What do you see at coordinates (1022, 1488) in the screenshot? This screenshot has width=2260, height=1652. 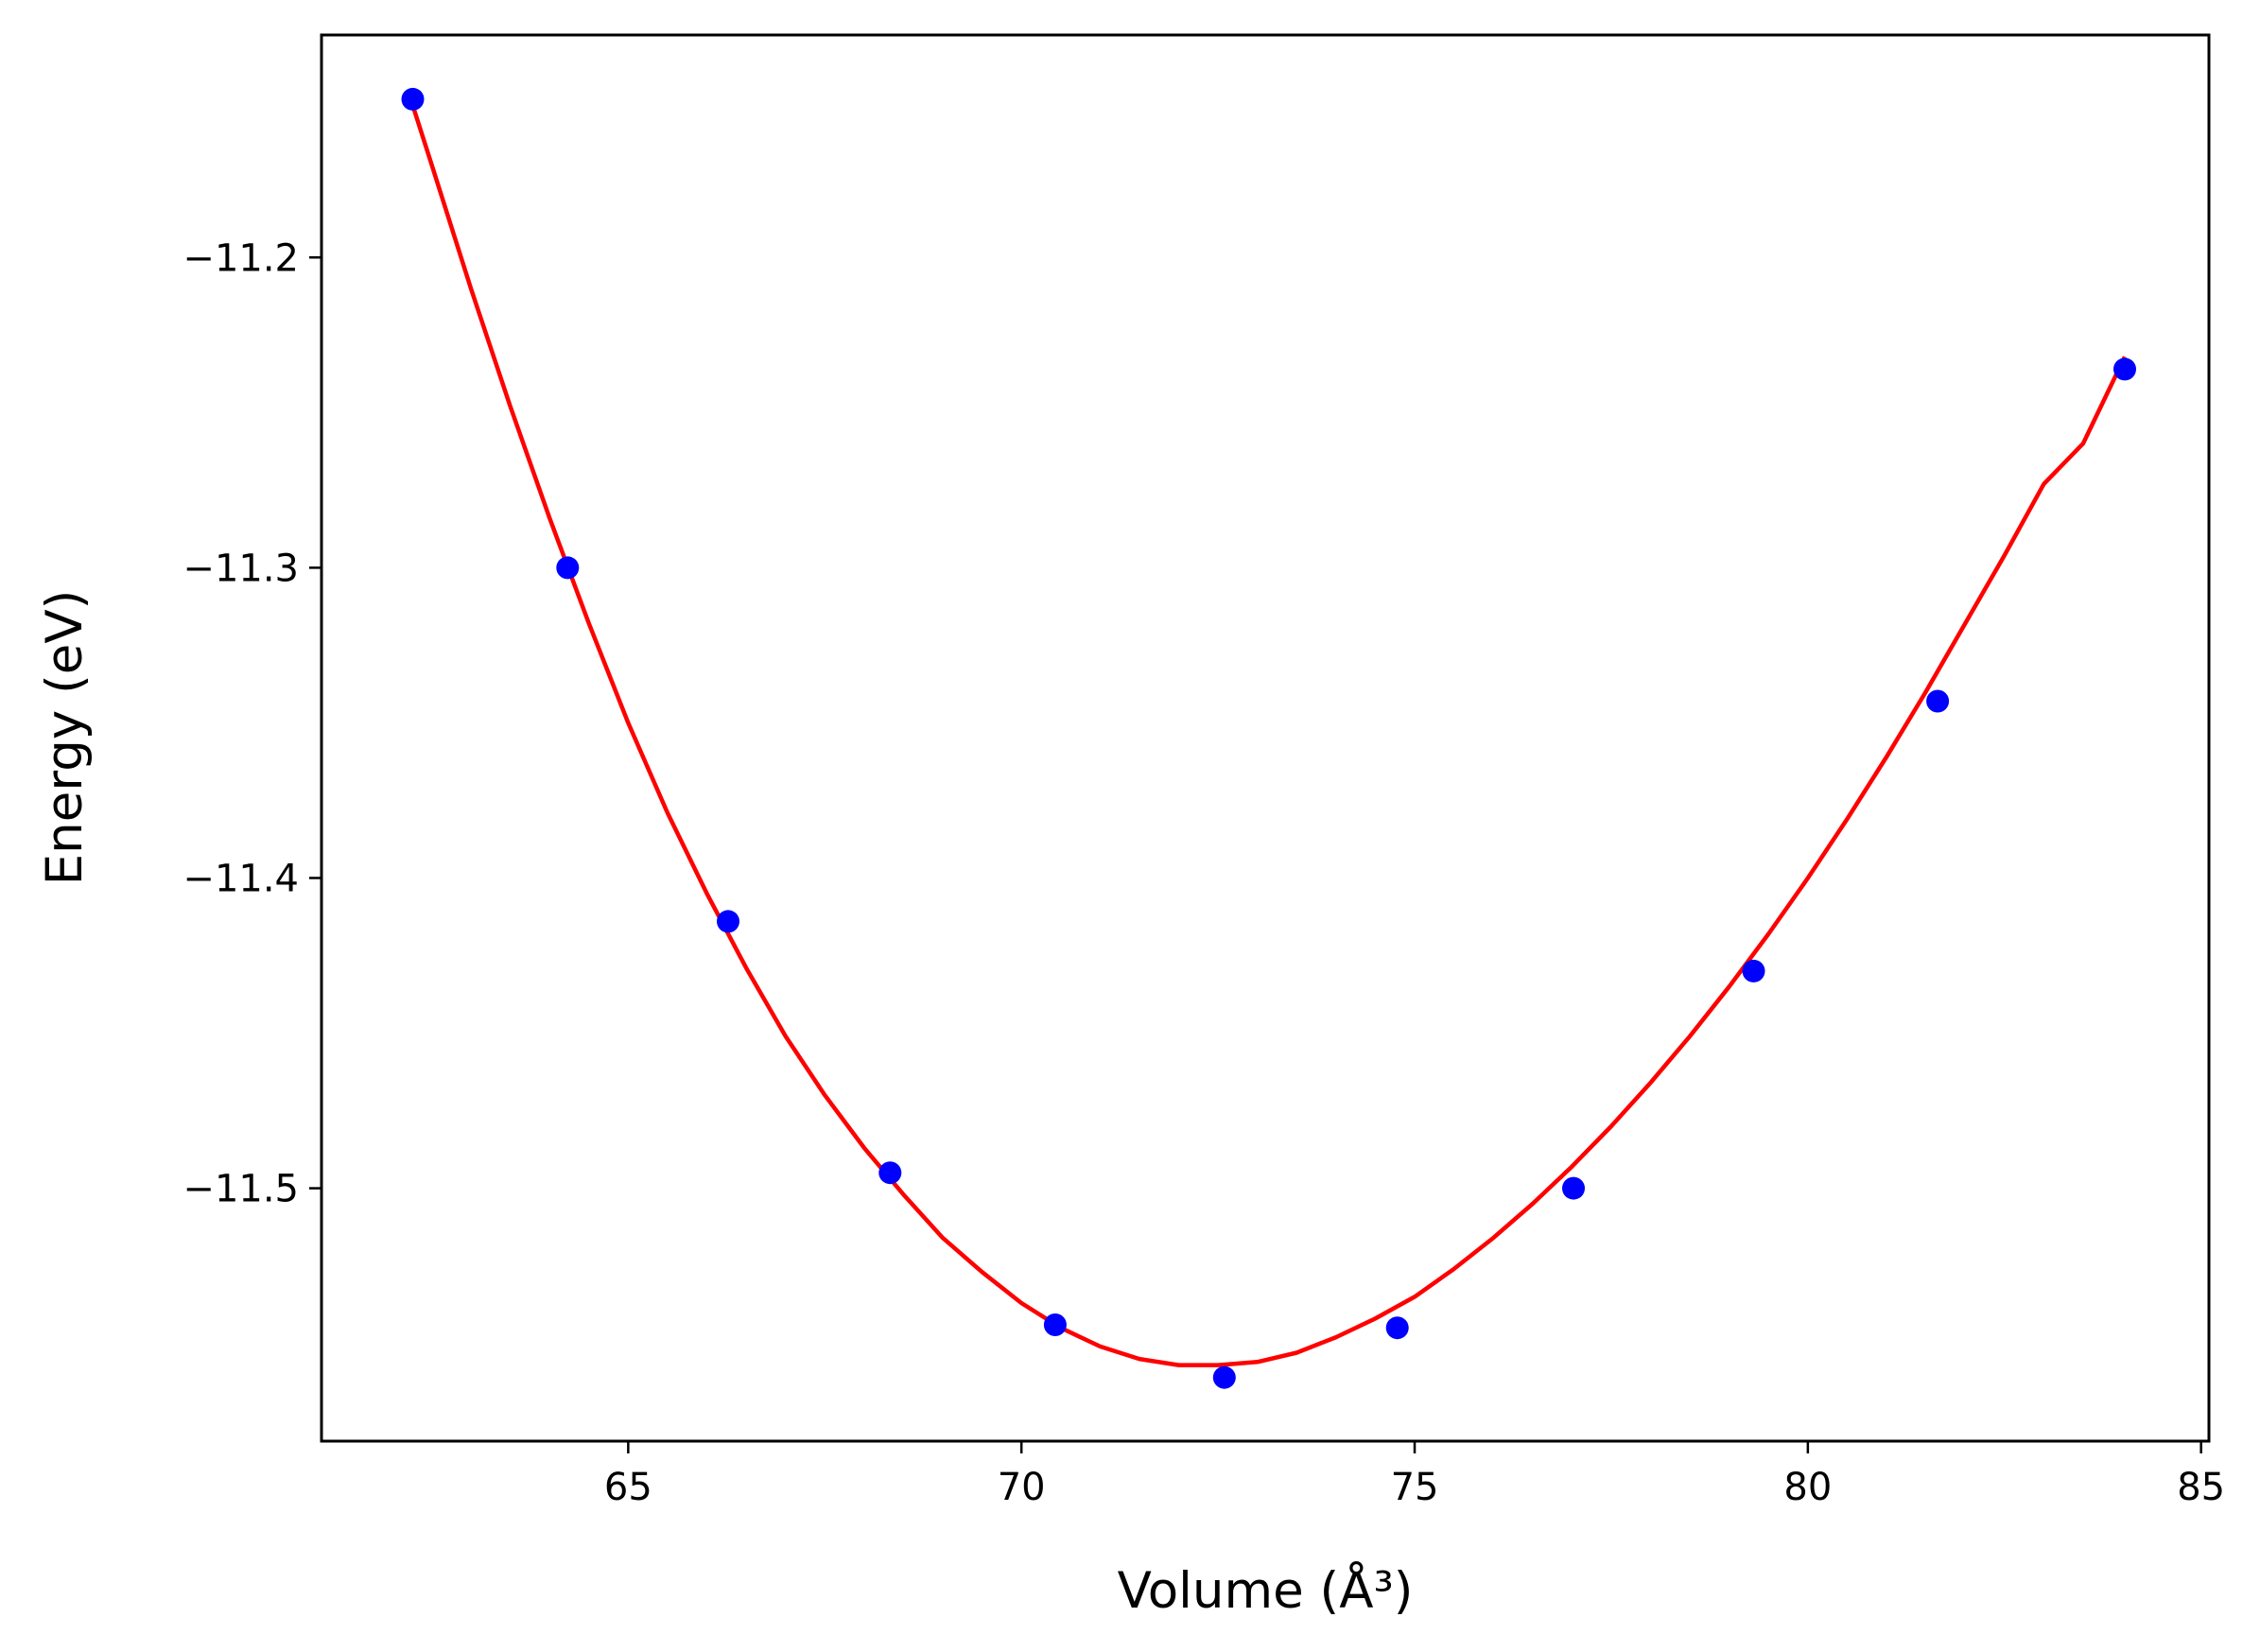 I see `x-tick-label-70: 70` at bounding box center [1022, 1488].